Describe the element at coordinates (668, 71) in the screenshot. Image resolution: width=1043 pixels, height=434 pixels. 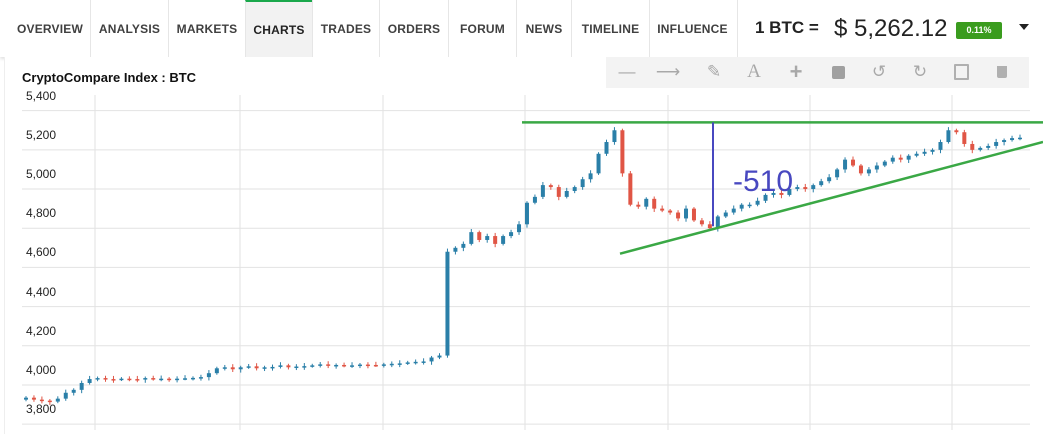
I see `arrow-right-icon: ⟶` at that location.